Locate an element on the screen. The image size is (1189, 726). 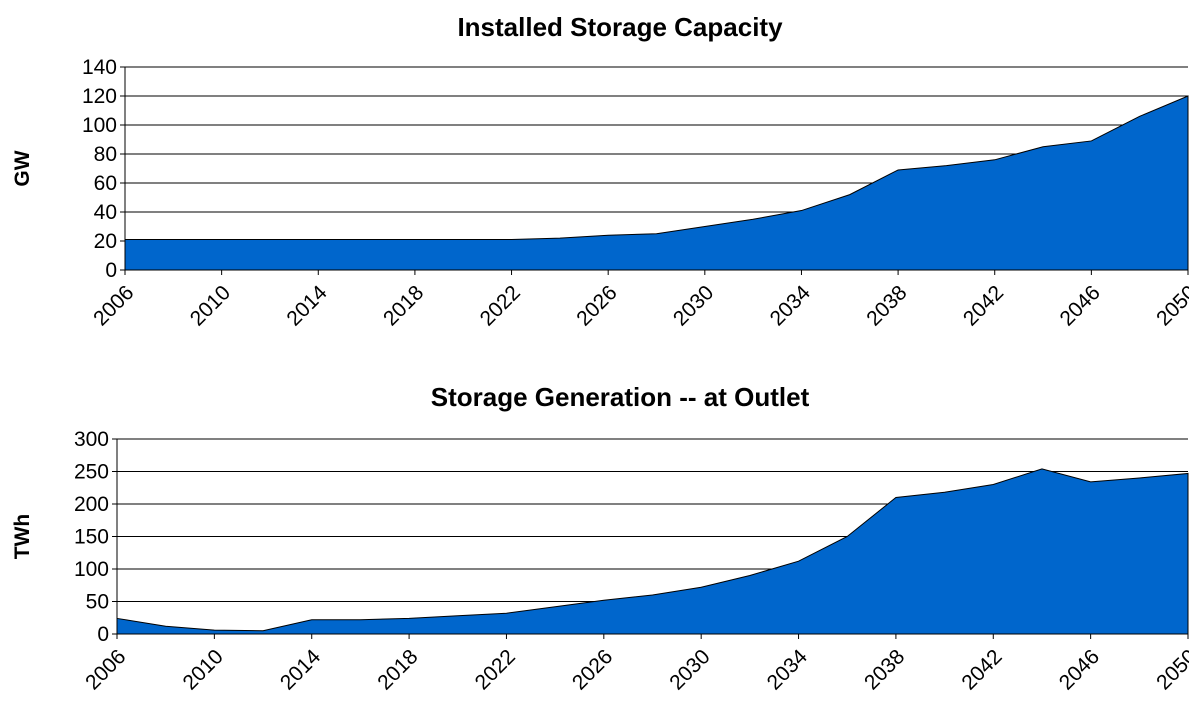
y-tick-label: 200 is located at coordinates (91, 504).